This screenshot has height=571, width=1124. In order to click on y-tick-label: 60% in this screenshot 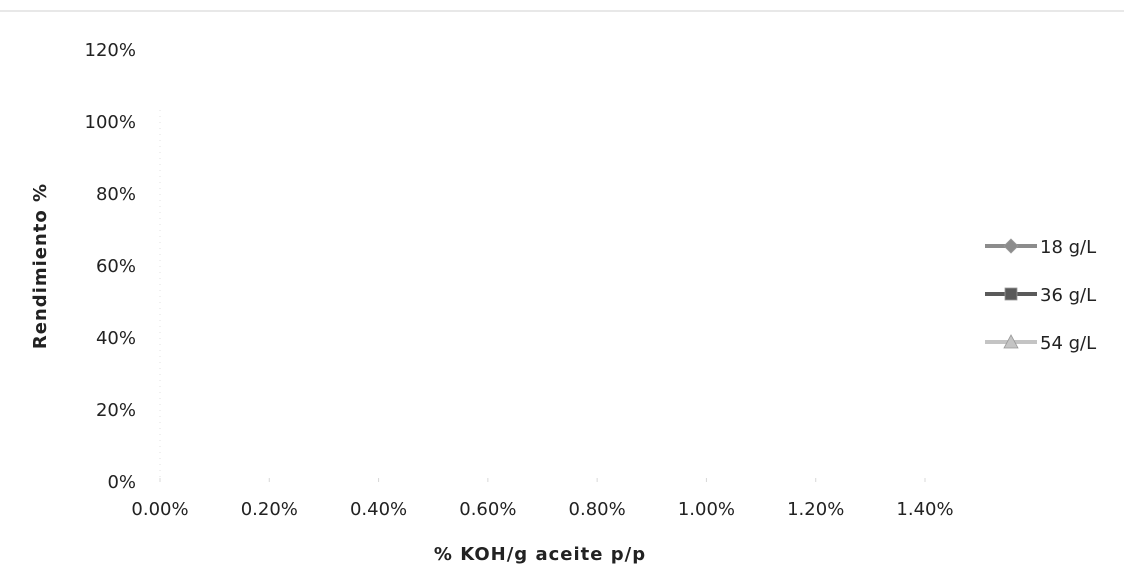, I will do `click(116, 266)`.